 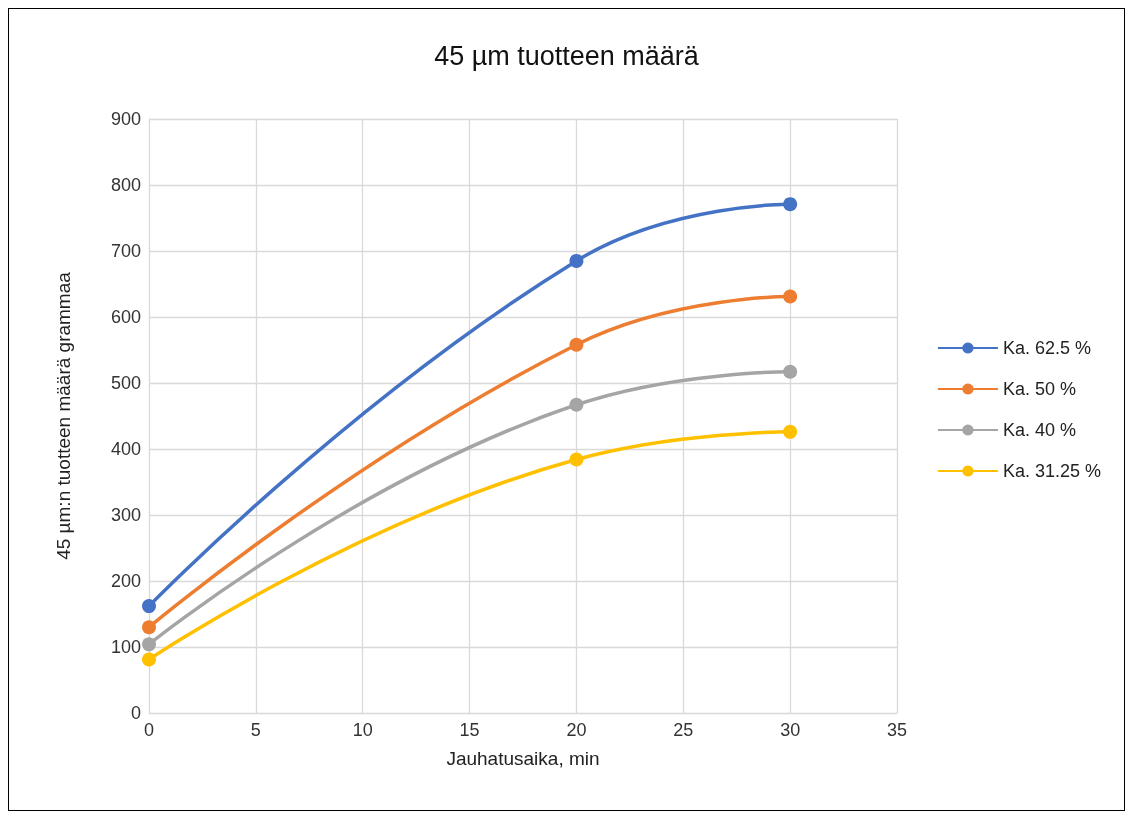 What do you see at coordinates (125, 119) in the screenshot?
I see `y-tick-label: 900` at bounding box center [125, 119].